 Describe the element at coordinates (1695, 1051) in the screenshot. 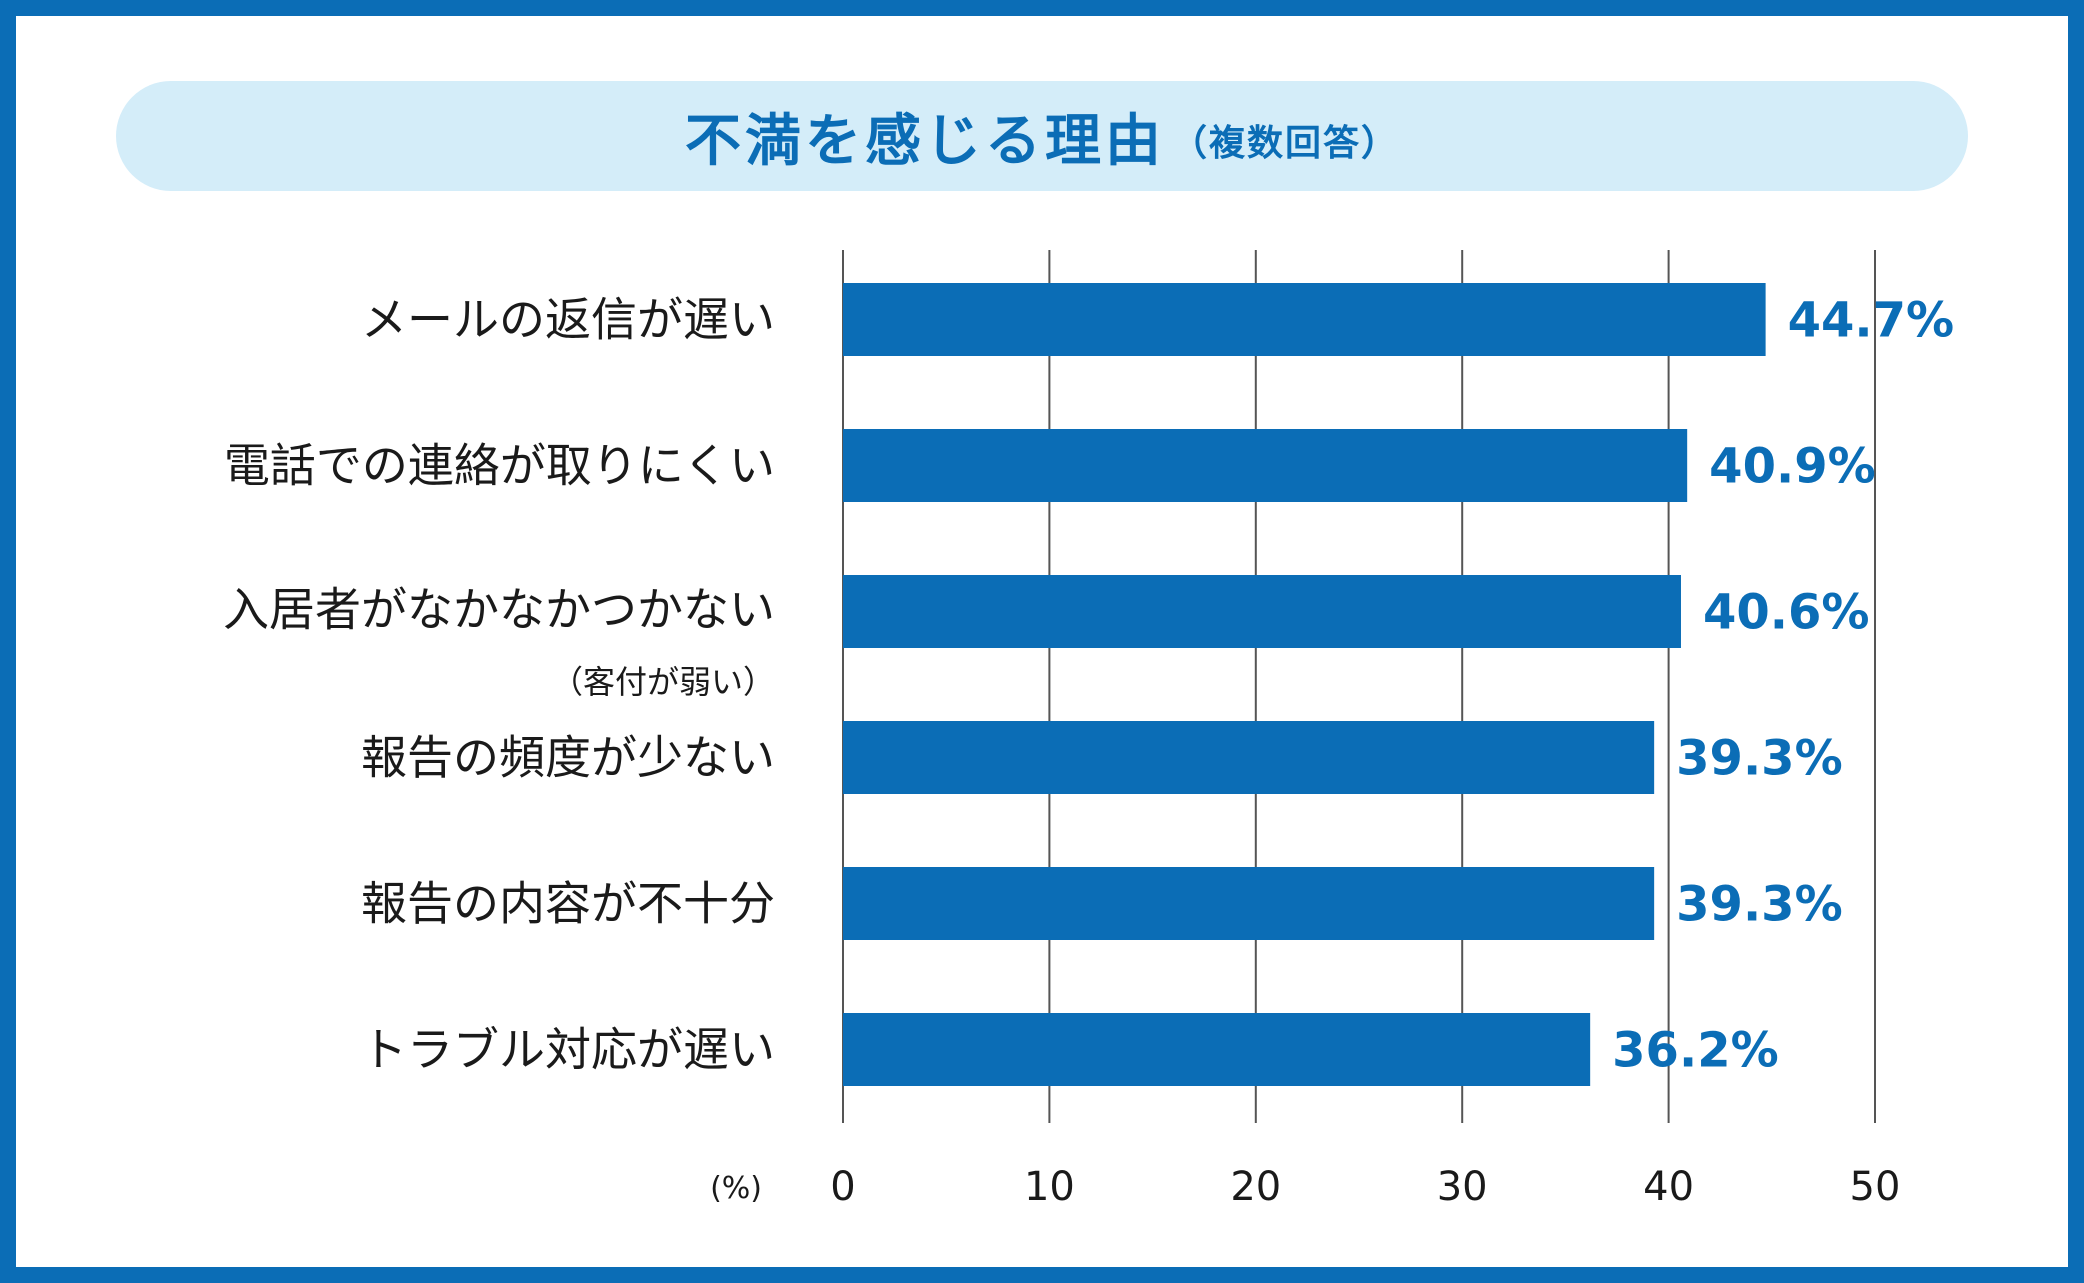

I see `value-label-6: 36.2%` at that location.